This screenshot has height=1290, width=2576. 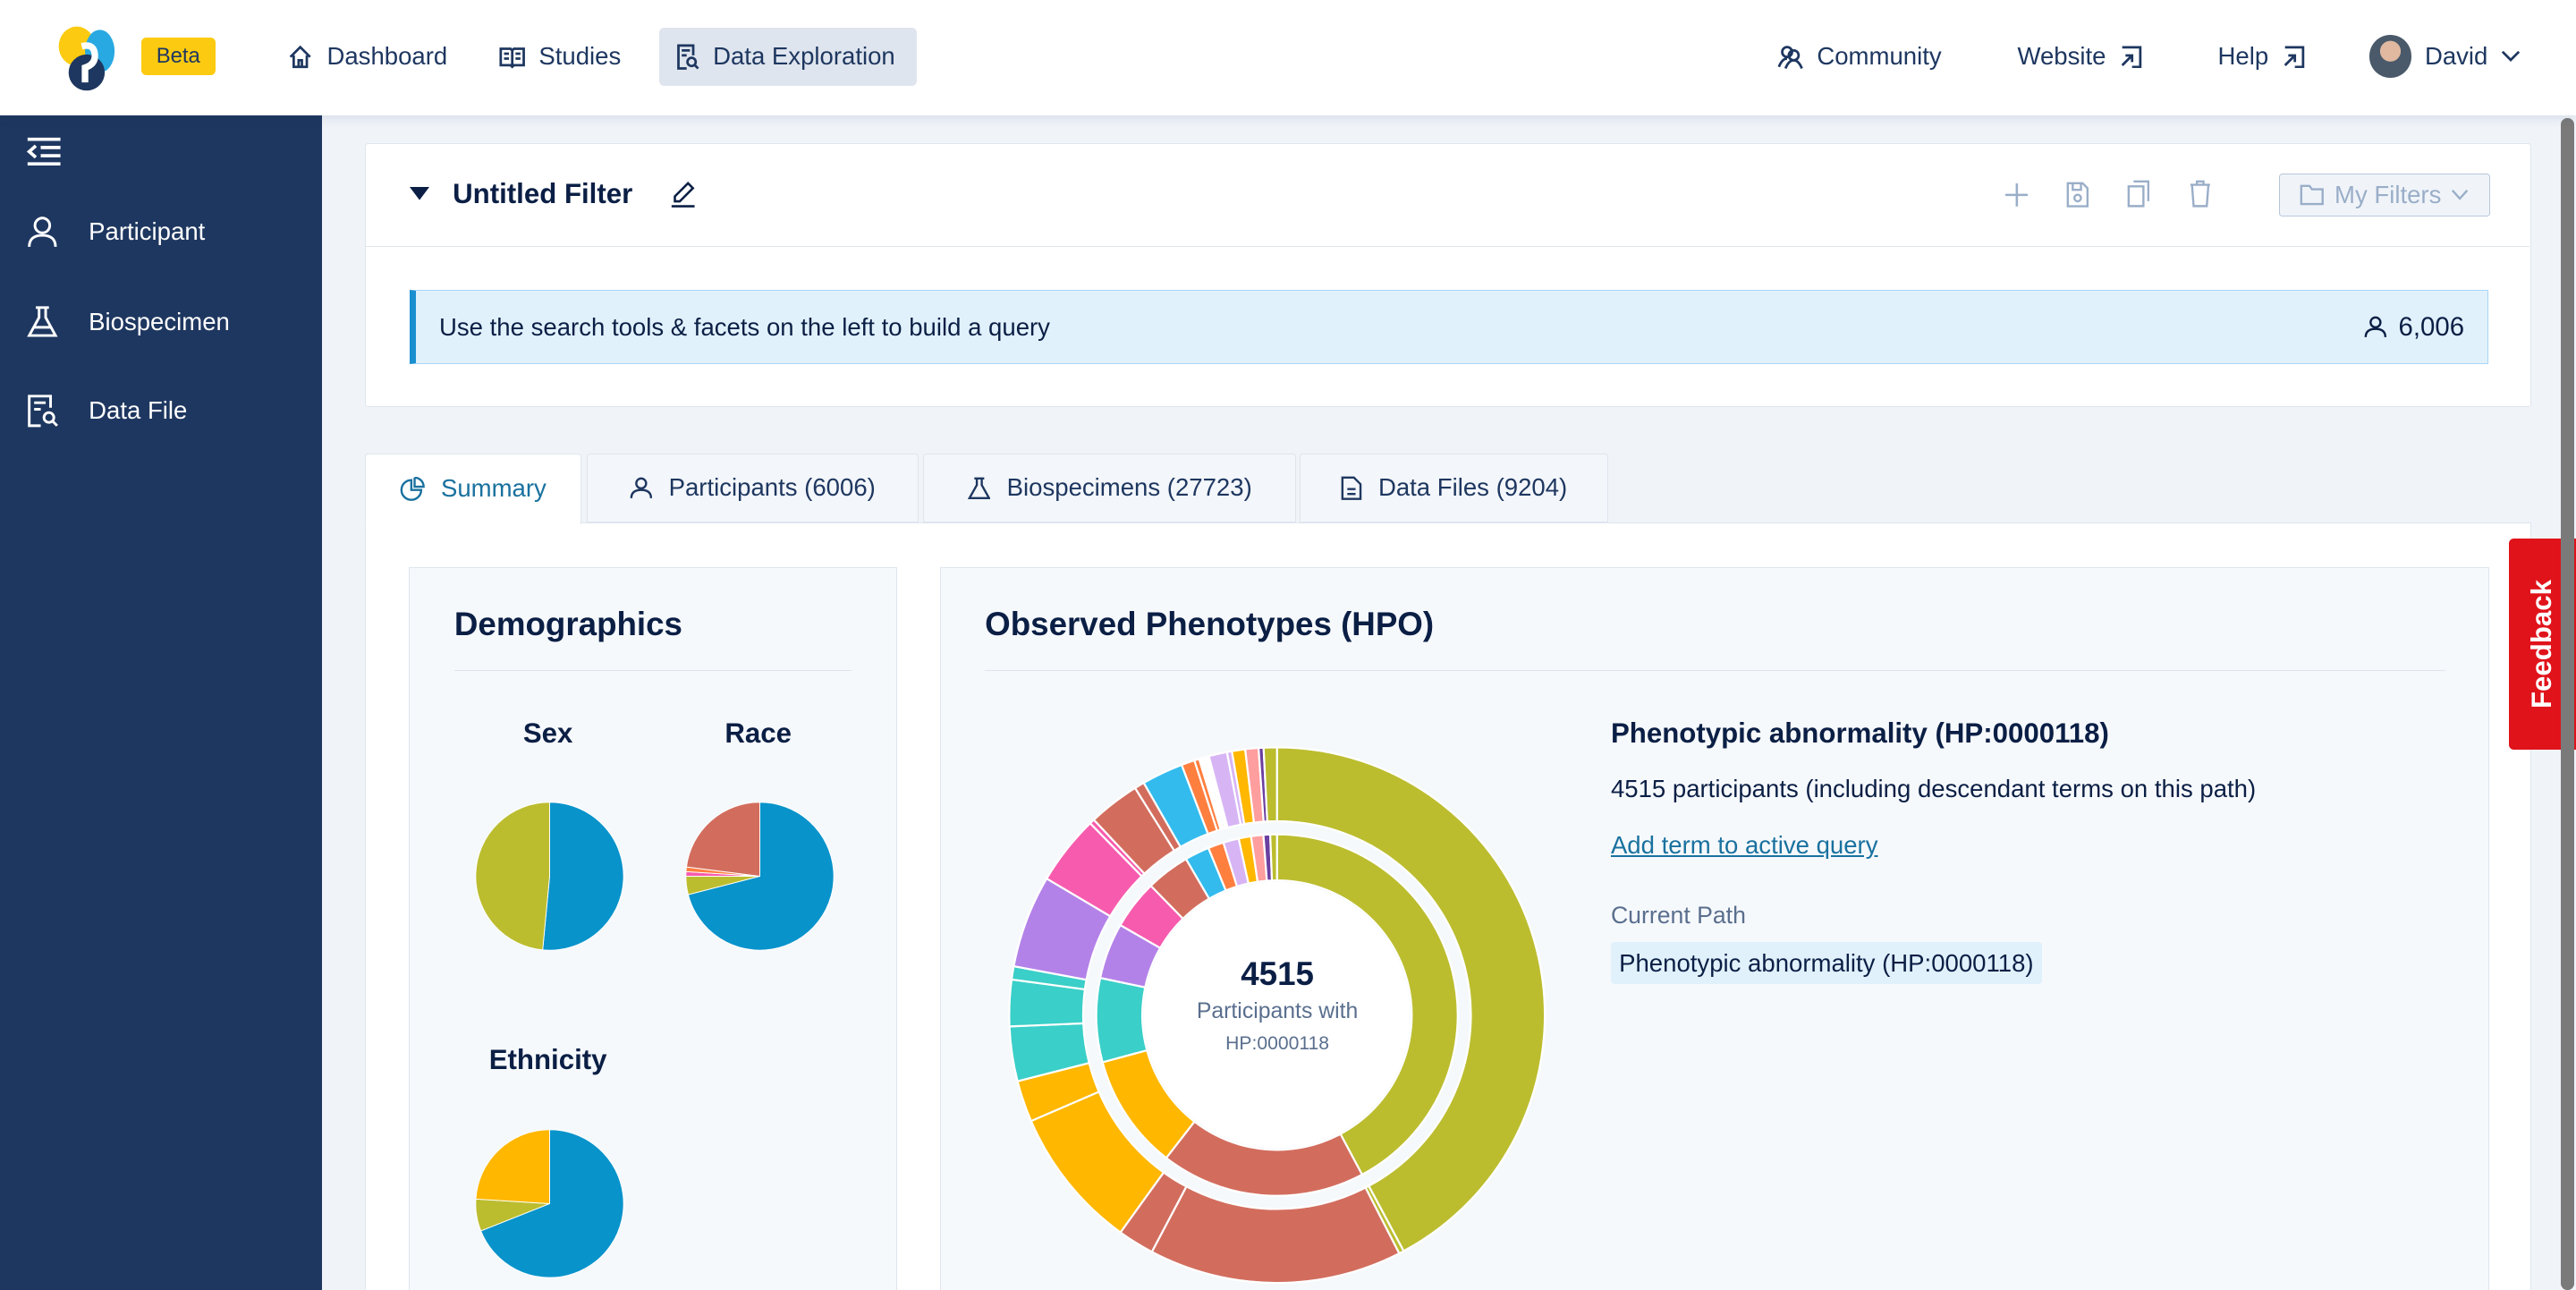 What do you see at coordinates (1351, 488) in the screenshot?
I see `file-icon` at bounding box center [1351, 488].